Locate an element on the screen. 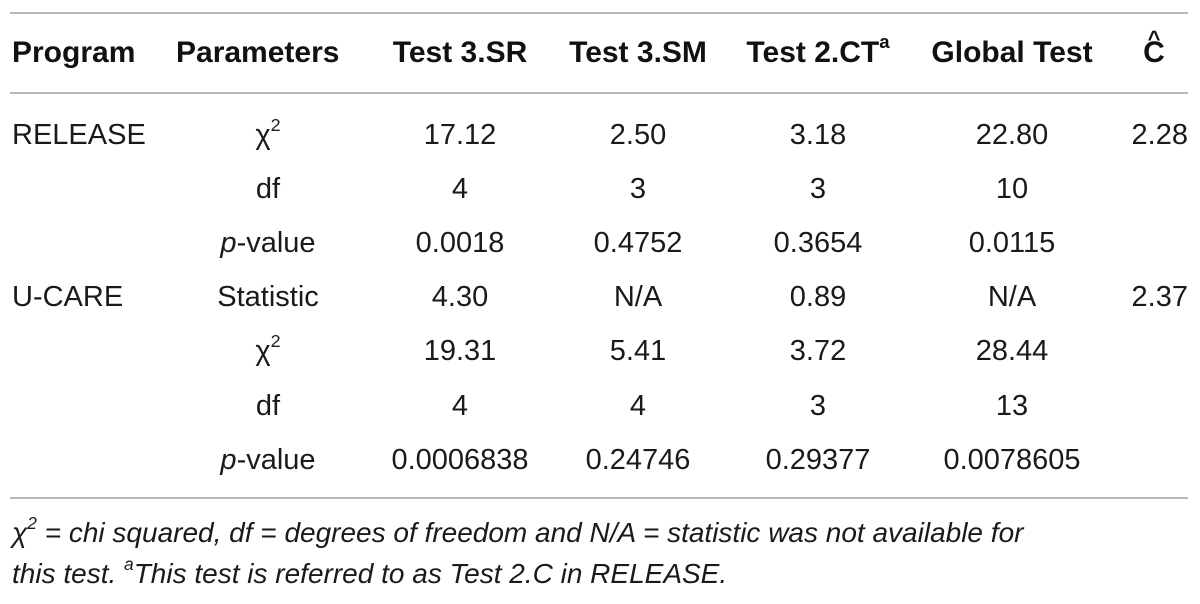 Image resolution: width=1200 pixels, height=604 pixels. header-test-3sm: Test 3.SM is located at coordinates (638, 52).